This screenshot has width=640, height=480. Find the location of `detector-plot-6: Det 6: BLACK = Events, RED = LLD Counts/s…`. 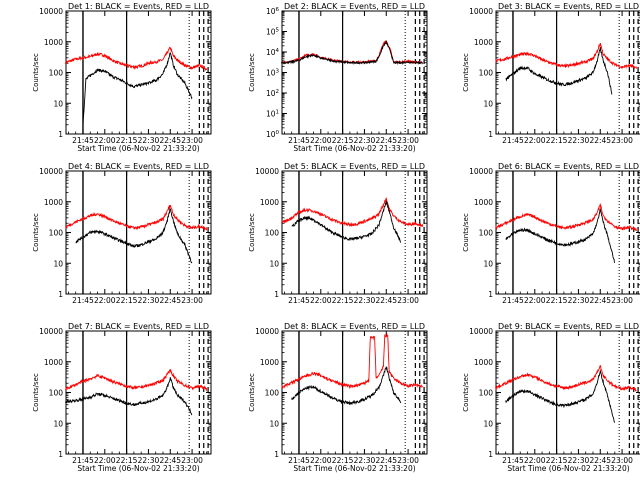

detector-plot-6: Det 6: BLACK = Events, RED = LLD Counts/s… is located at coordinates (551, 233).